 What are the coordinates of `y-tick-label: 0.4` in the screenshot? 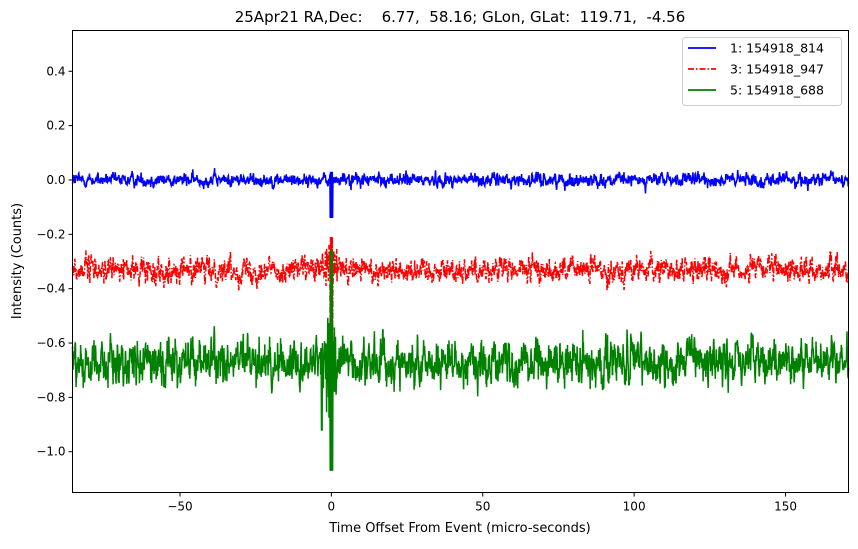 It's located at (55, 71).